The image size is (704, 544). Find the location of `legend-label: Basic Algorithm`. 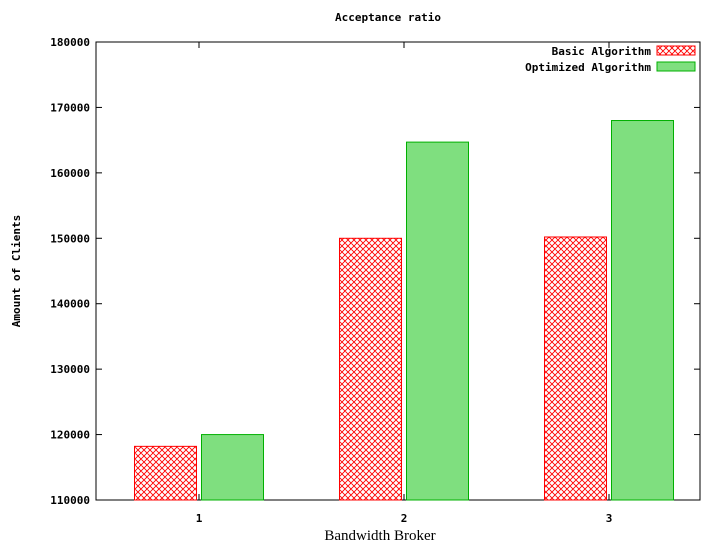

legend-label: Basic Algorithm is located at coordinates (602, 51).